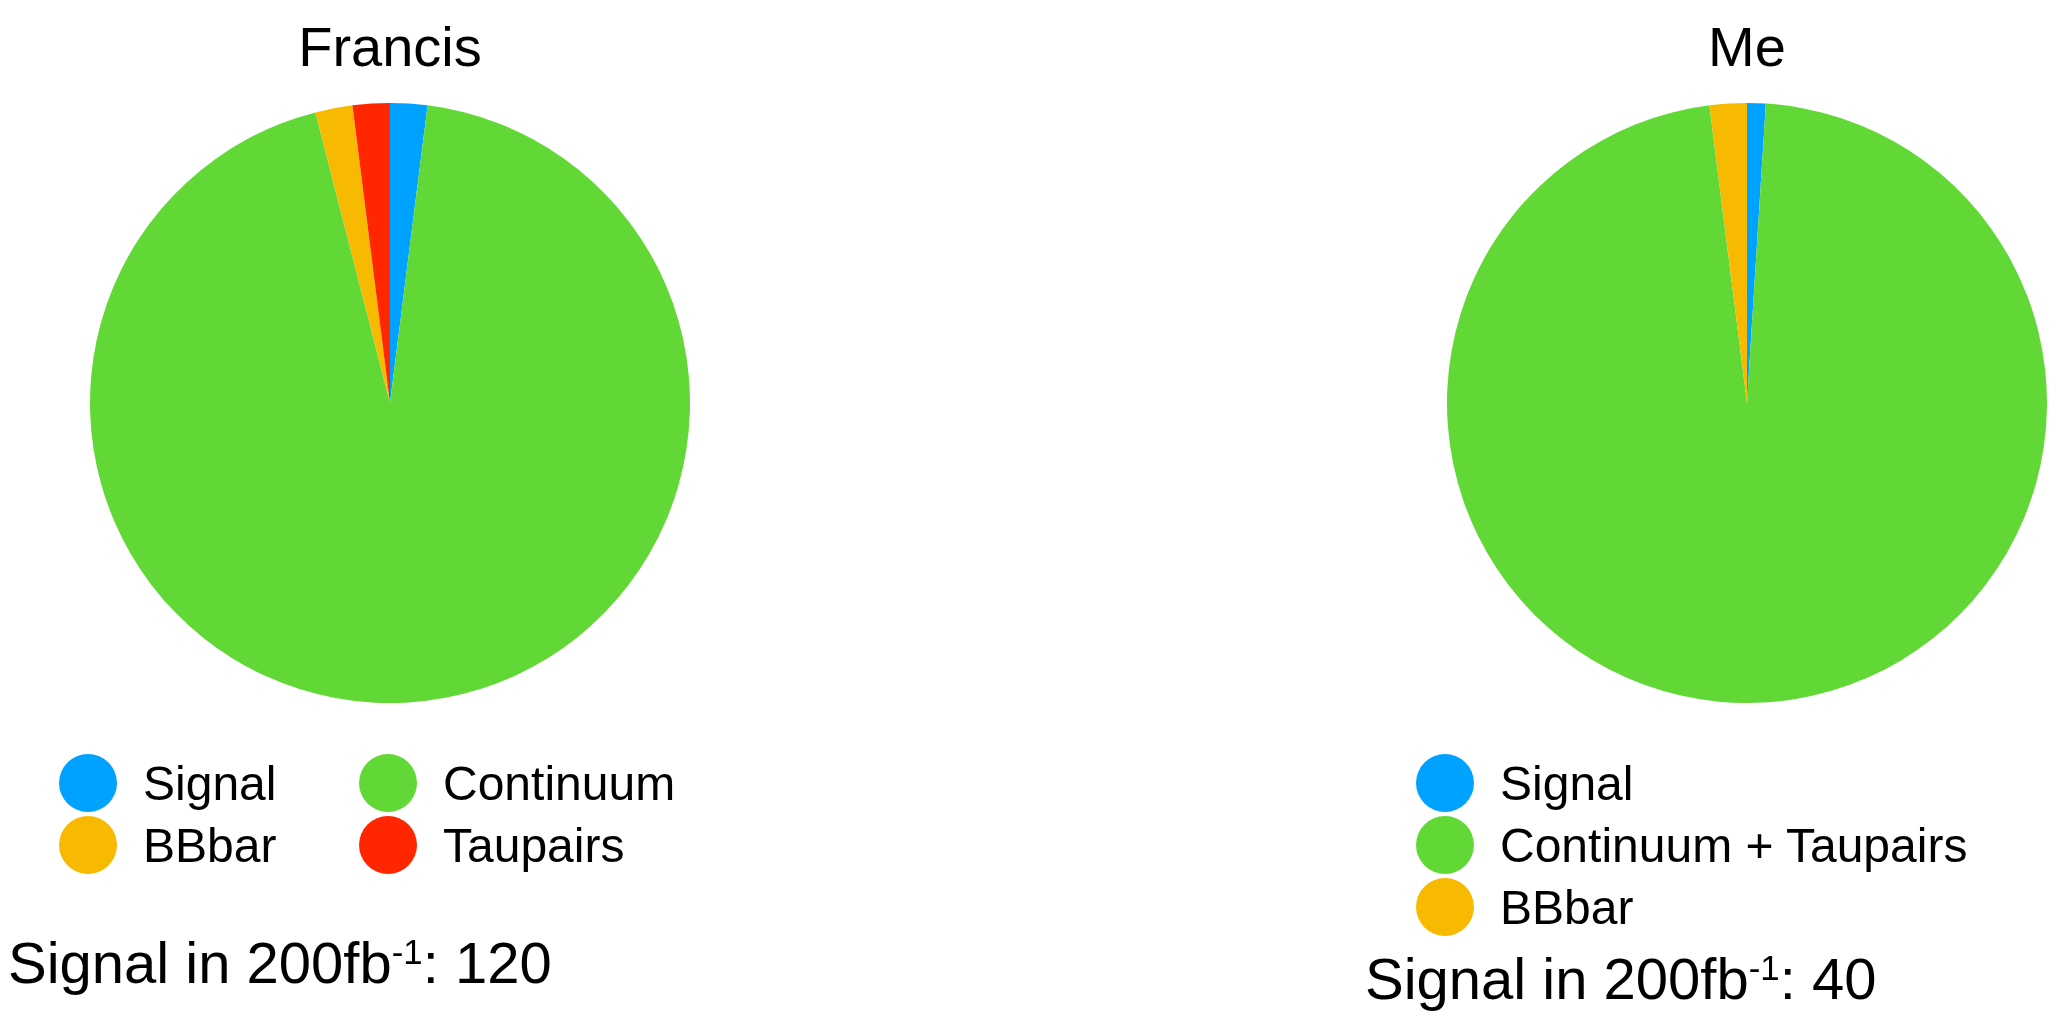  Describe the element at coordinates (1621, 978) in the screenshot. I see `text: Signal in 200fb$^{-1}$: 40` at that location.